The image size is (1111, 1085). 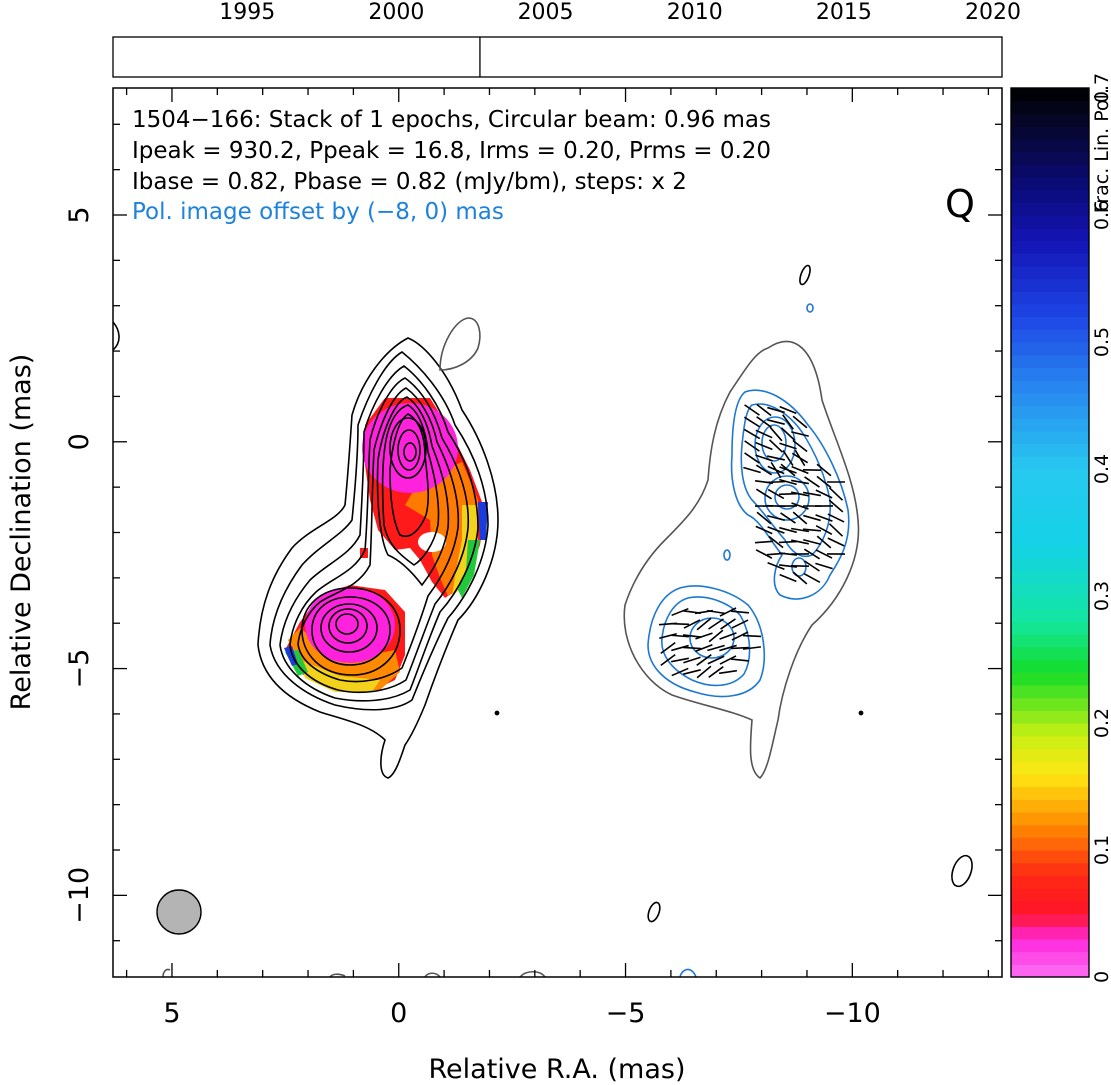 I want to click on colorbar-tick-label: 0, so click(x=1101, y=977).